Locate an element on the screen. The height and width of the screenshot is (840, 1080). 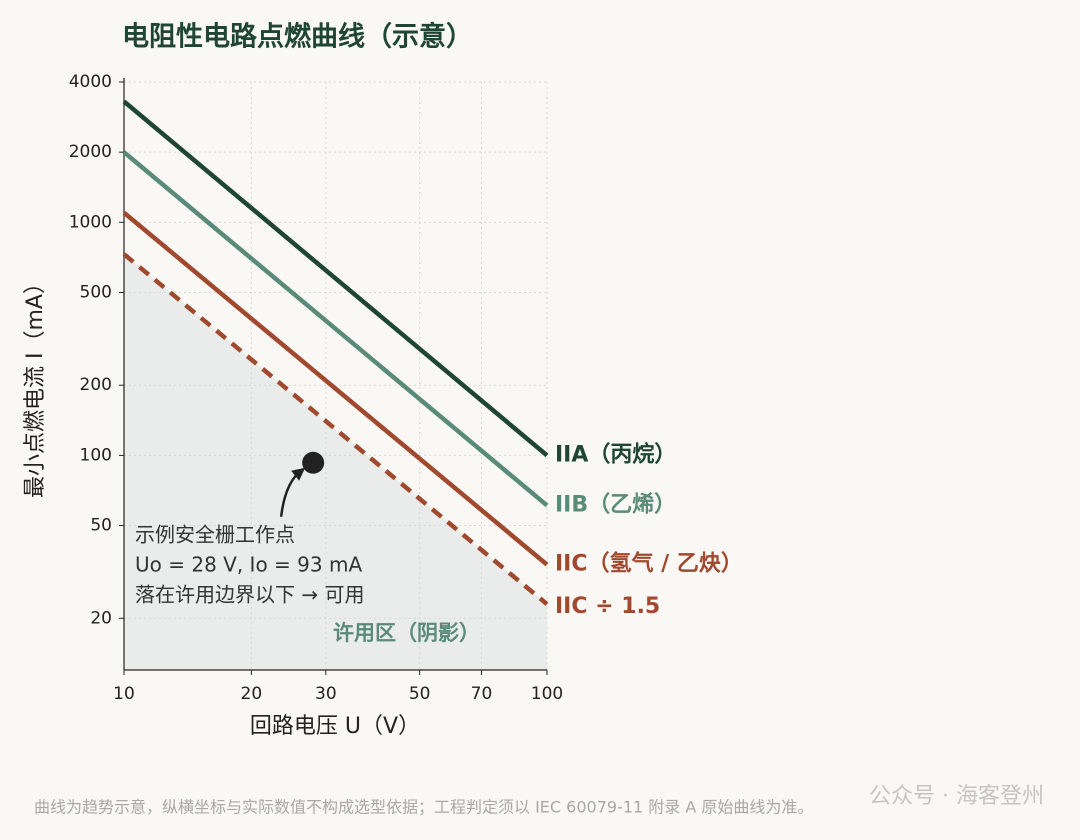
watermark: 公众号 · 海客登州 is located at coordinates (956, 796).